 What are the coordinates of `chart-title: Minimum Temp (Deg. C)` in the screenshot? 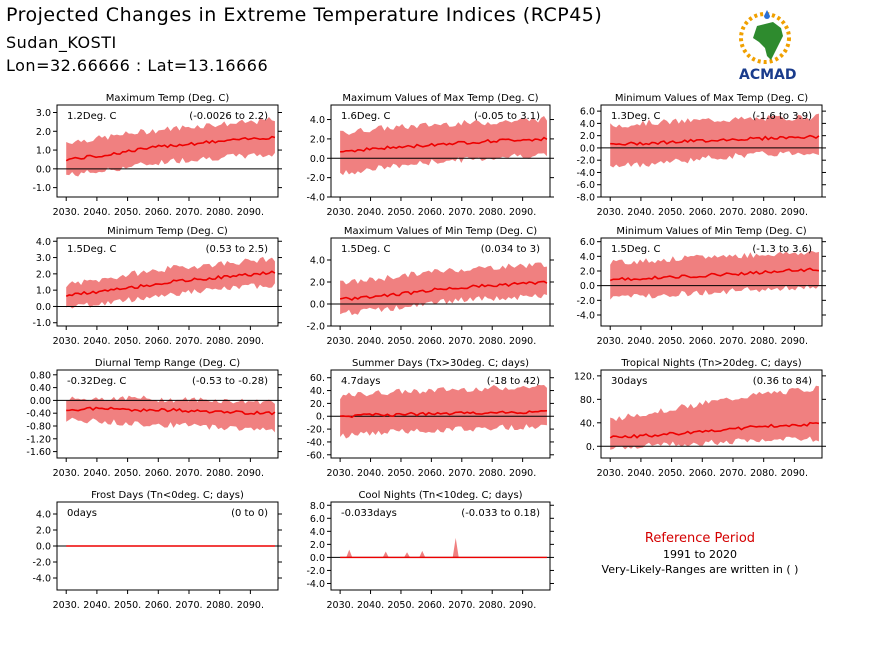 It's located at (167, 231).